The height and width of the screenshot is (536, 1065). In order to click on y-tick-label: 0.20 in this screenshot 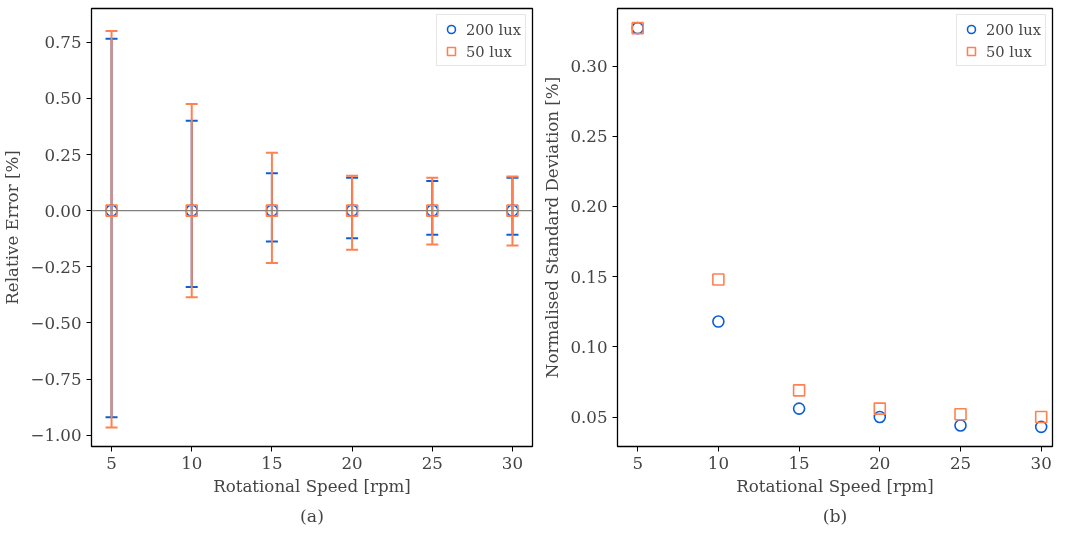, I will do `click(589, 207)`.